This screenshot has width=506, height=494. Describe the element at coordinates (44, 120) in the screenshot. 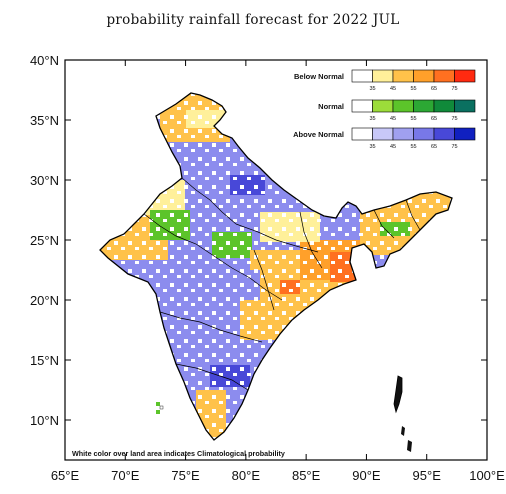

I see `lat-tick-label: 35°N` at that location.